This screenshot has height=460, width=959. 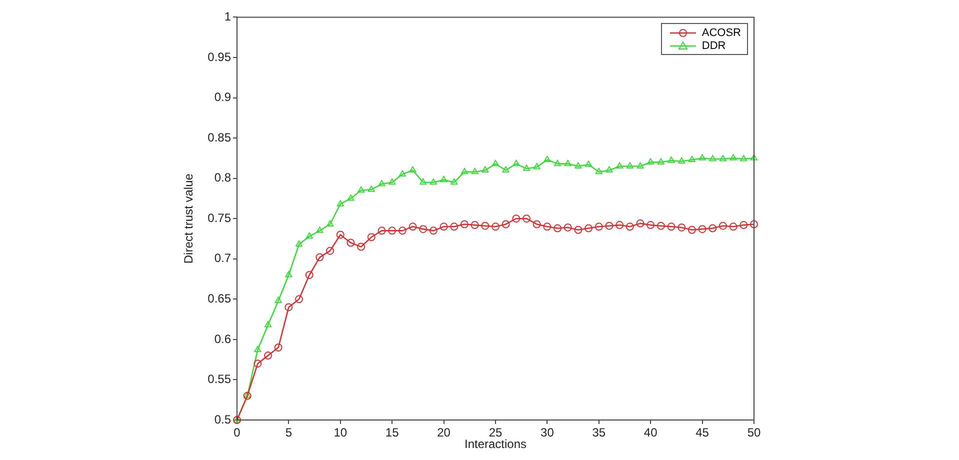 I want to click on y-tick-label: 0.8, so click(x=223, y=177).